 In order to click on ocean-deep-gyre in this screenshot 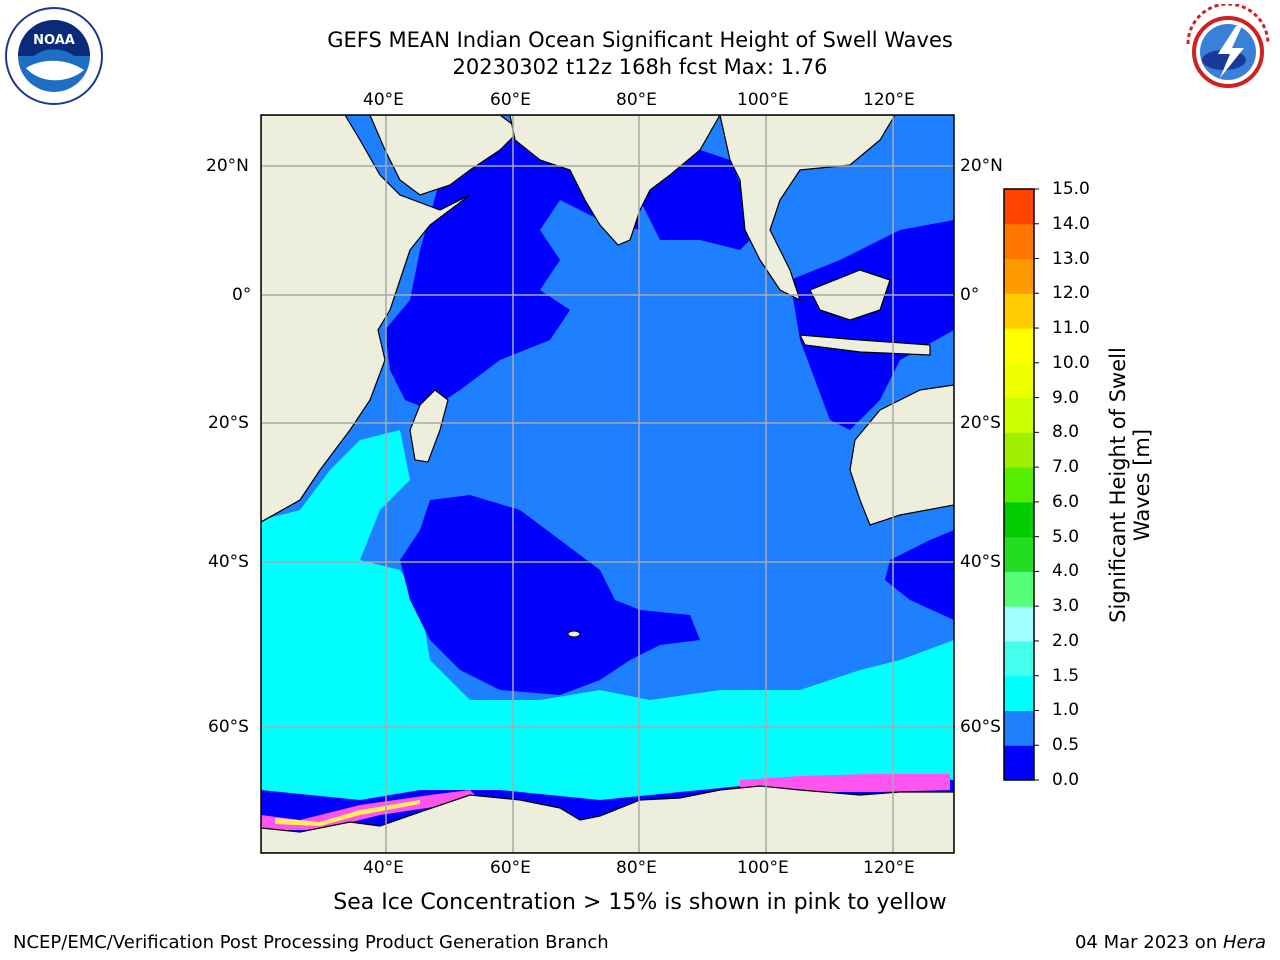, I will do `click(550, 595)`.